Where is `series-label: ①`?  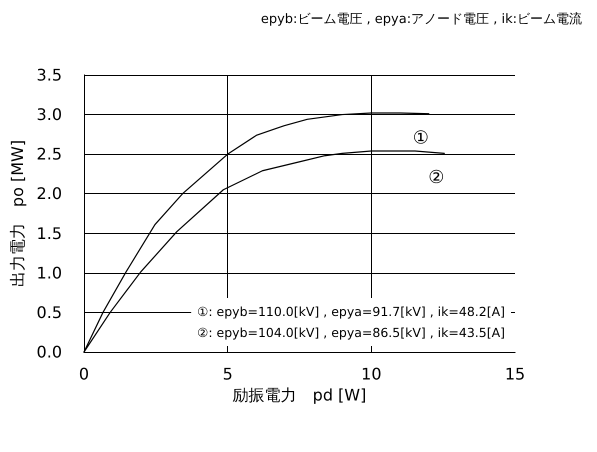 series-label: ① is located at coordinates (420, 137).